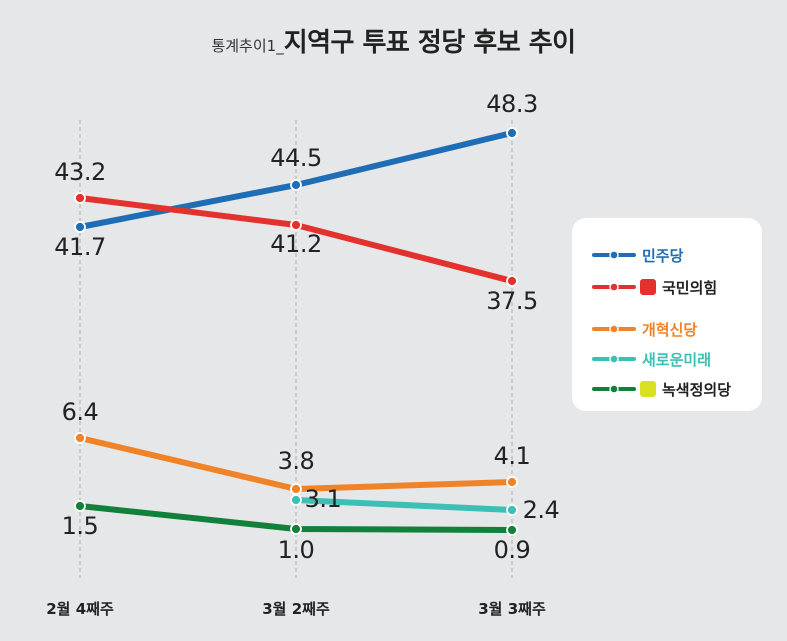 The width and height of the screenshot is (787, 641). What do you see at coordinates (690, 287) in the screenshot?
I see `legend-label: 국민의힘` at bounding box center [690, 287].